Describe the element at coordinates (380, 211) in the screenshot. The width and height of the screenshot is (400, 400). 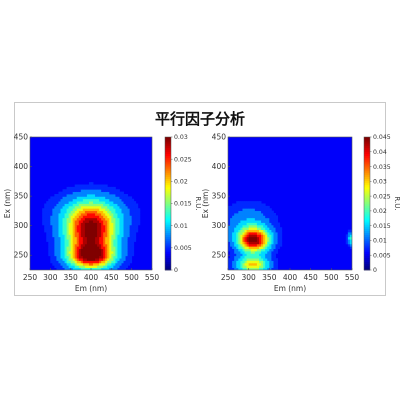
I see `colorbar-tick-label: 0.02` at that location.